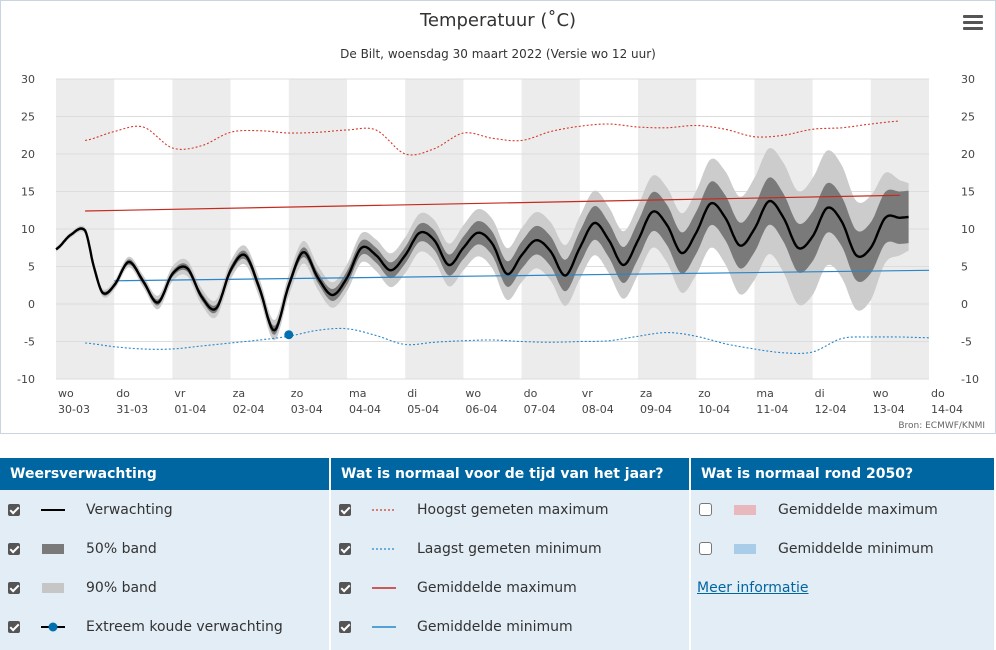 The image size is (996, 650). Describe the element at coordinates (513, 509) in the screenshot. I see `legend-label: Hoogst gemeten maximum` at that location.